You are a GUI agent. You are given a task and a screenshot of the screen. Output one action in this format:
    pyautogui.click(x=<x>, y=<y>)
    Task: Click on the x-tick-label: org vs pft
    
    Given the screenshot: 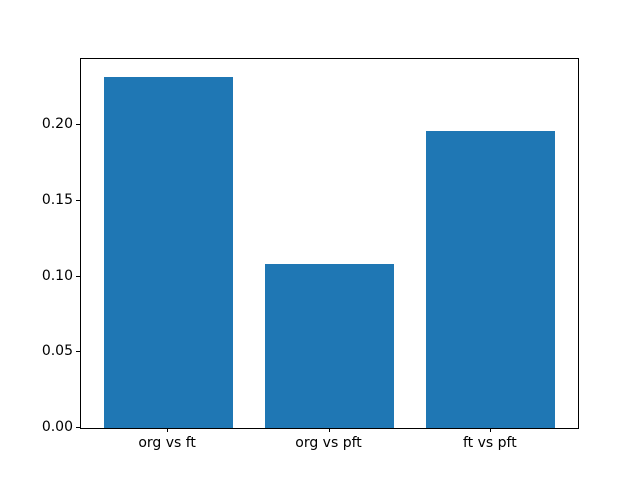 What is the action you would take?
    pyautogui.click(x=328, y=443)
    